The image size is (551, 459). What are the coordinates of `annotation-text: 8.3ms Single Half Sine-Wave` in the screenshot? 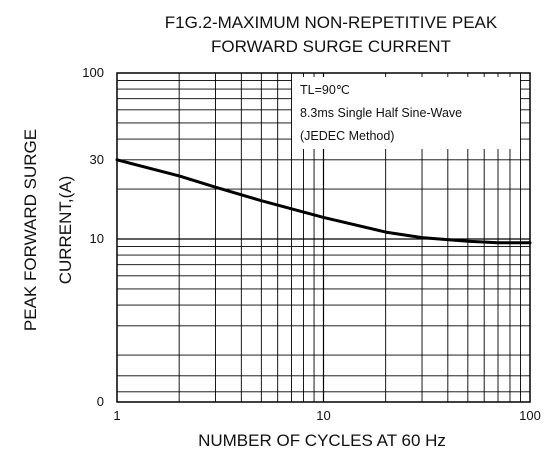 It's located at (381, 113).